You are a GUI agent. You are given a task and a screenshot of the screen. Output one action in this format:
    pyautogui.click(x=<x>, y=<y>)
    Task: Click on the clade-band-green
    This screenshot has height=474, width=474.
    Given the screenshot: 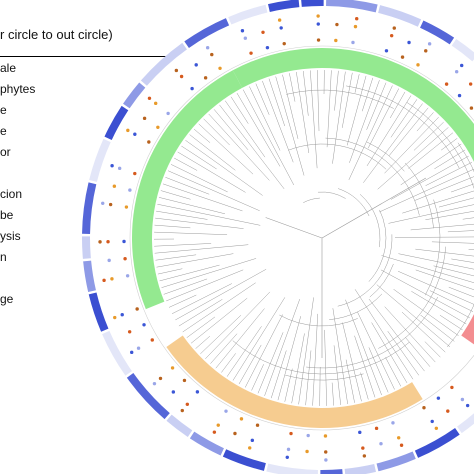 What is the action you would take?
    pyautogui.click(x=187, y=190)
    